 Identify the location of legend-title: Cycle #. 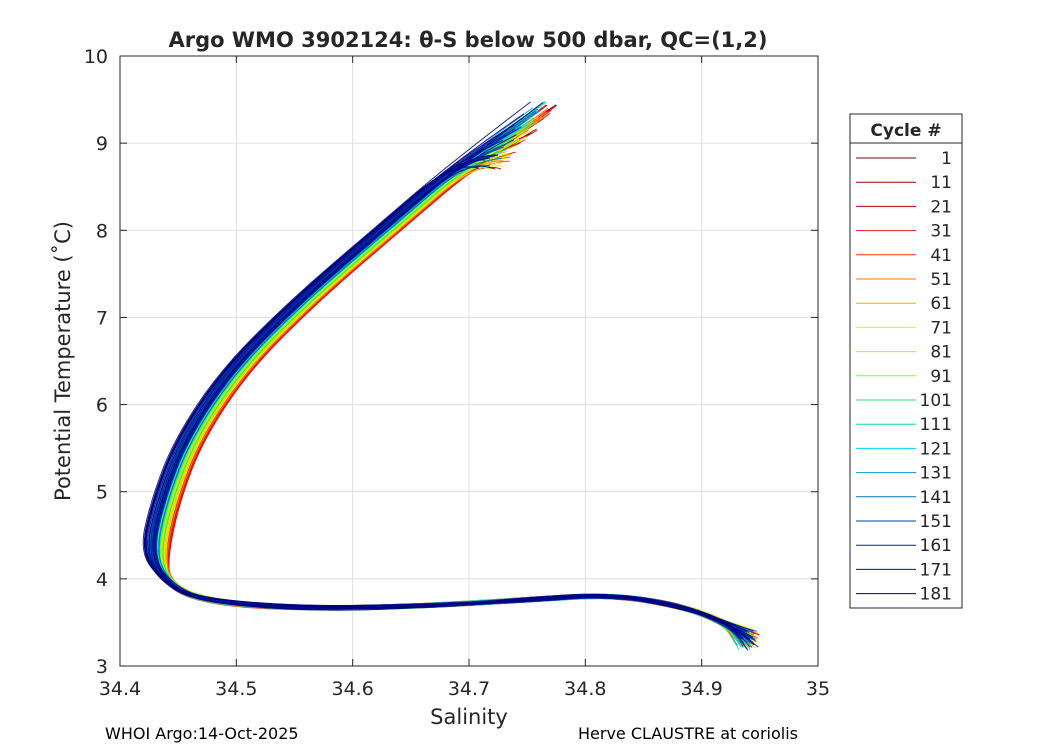
(905, 131).